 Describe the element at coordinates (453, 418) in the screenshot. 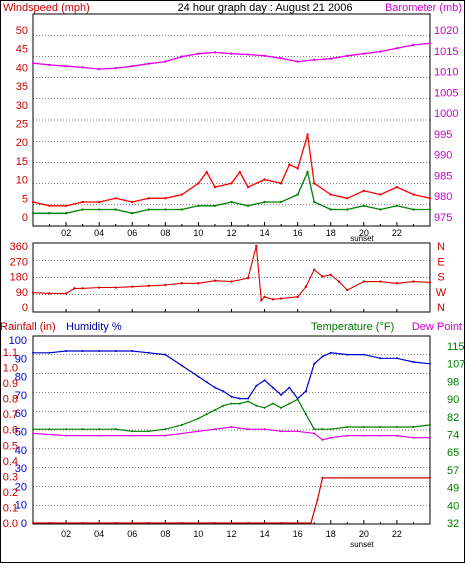

I see `temperature-y-tick-label: 82` at that location.